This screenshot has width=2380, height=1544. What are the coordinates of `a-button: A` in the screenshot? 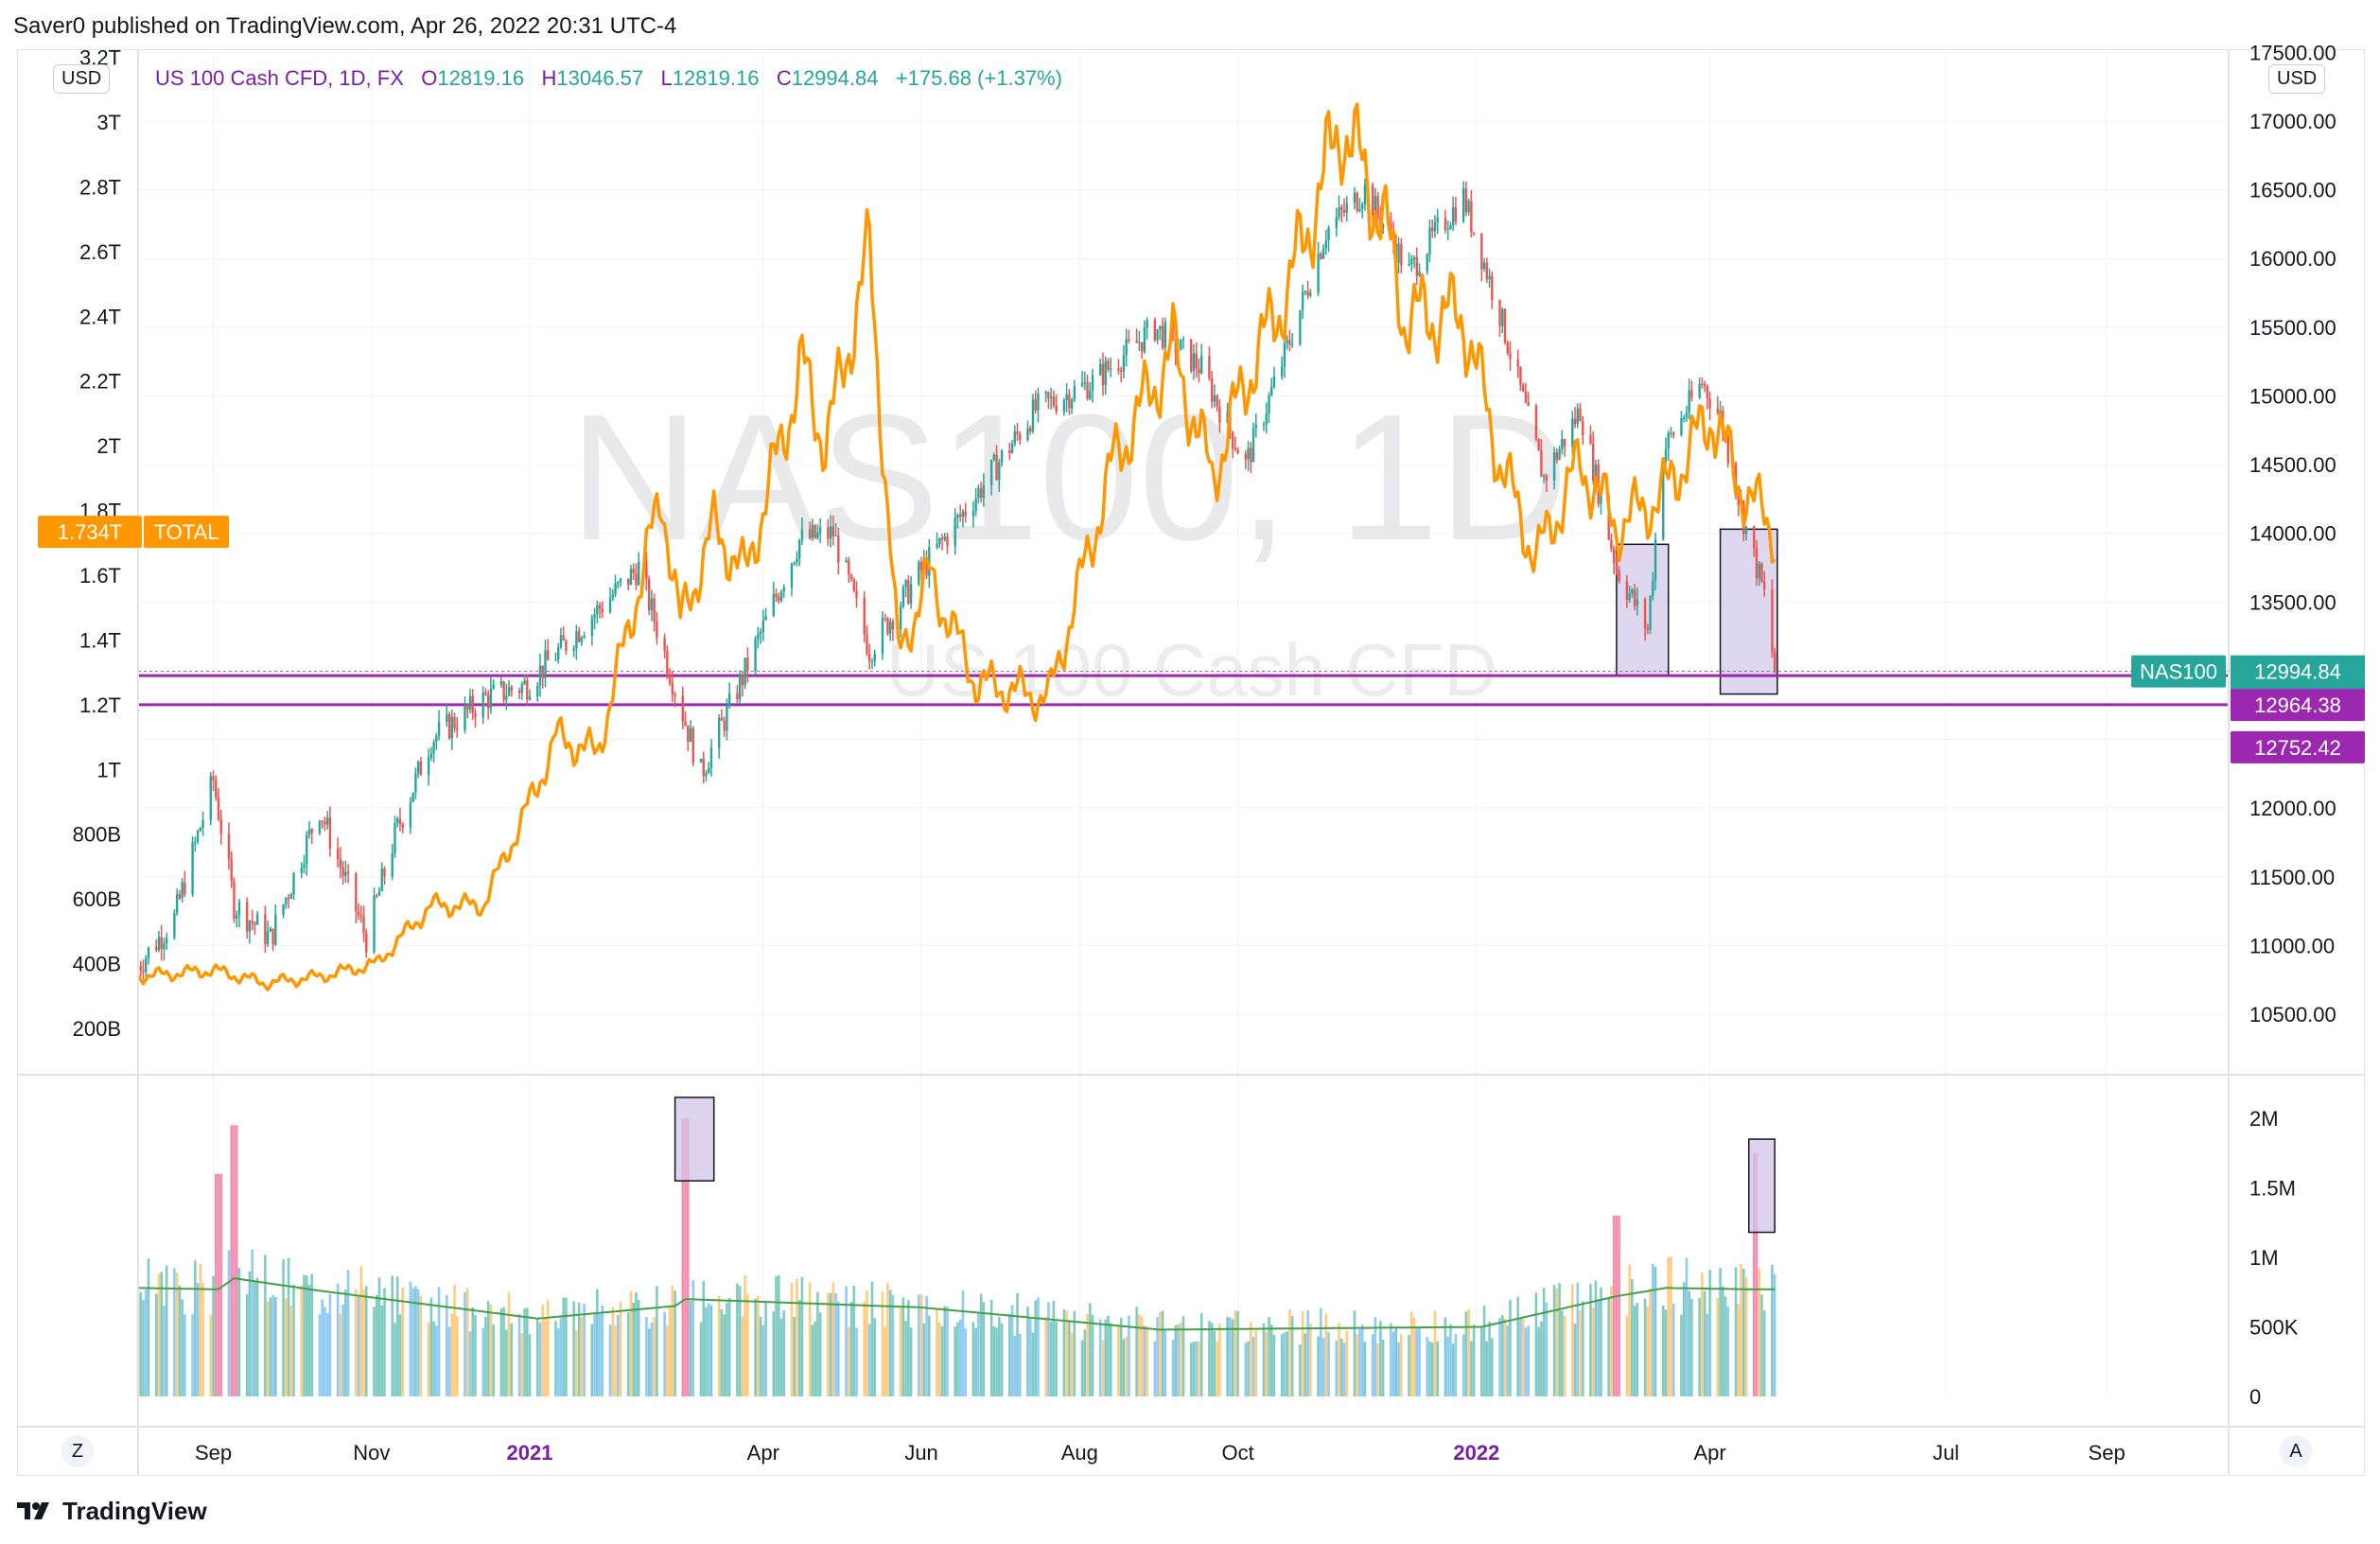 It's located at (2296, 1451).